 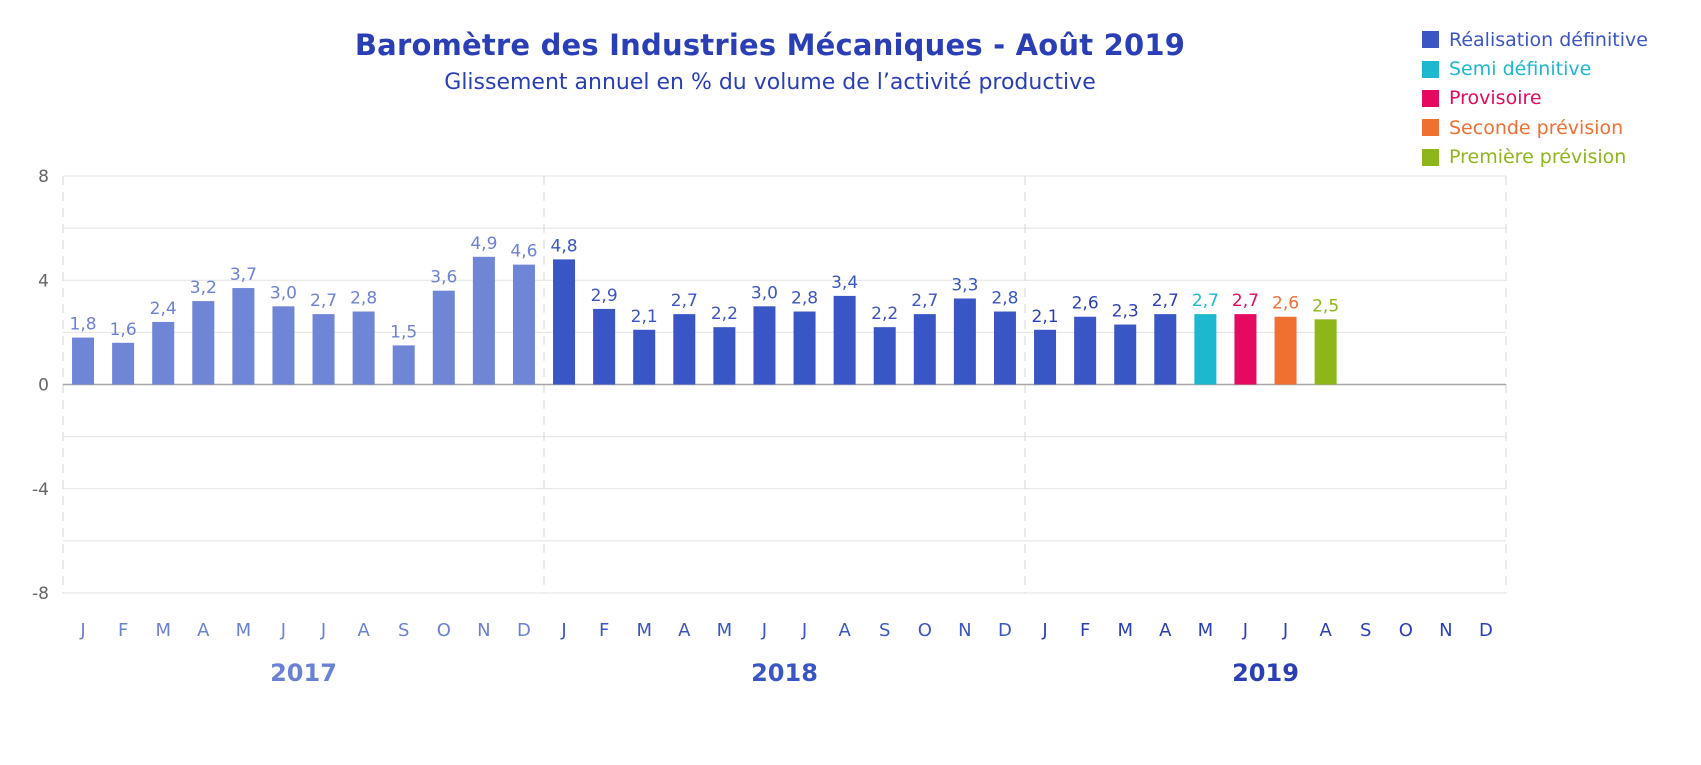 I want to click on y-tick-label: 4, so click(x=43, y=281).